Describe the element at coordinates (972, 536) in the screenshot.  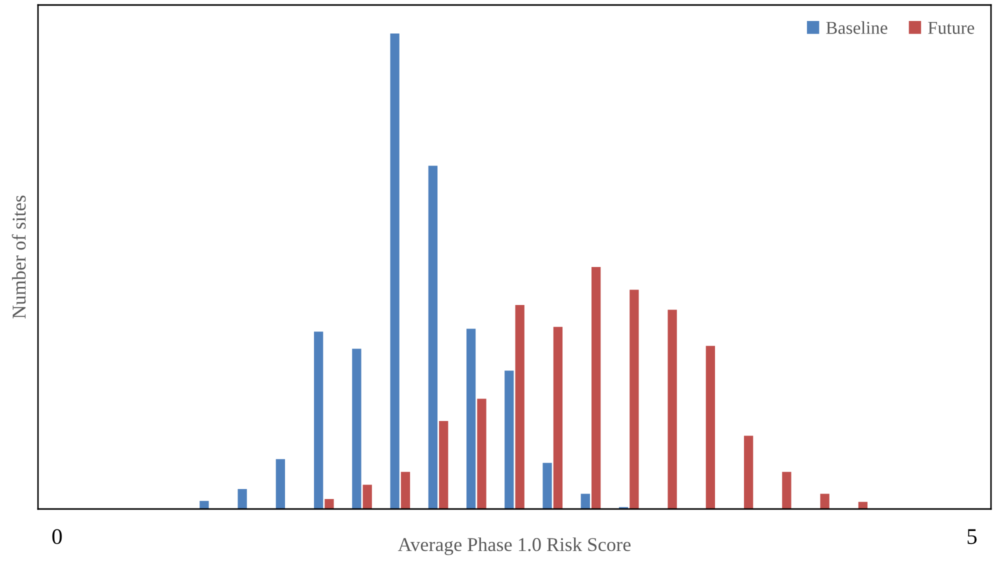
I see `x-tick-label: 5` at that location.